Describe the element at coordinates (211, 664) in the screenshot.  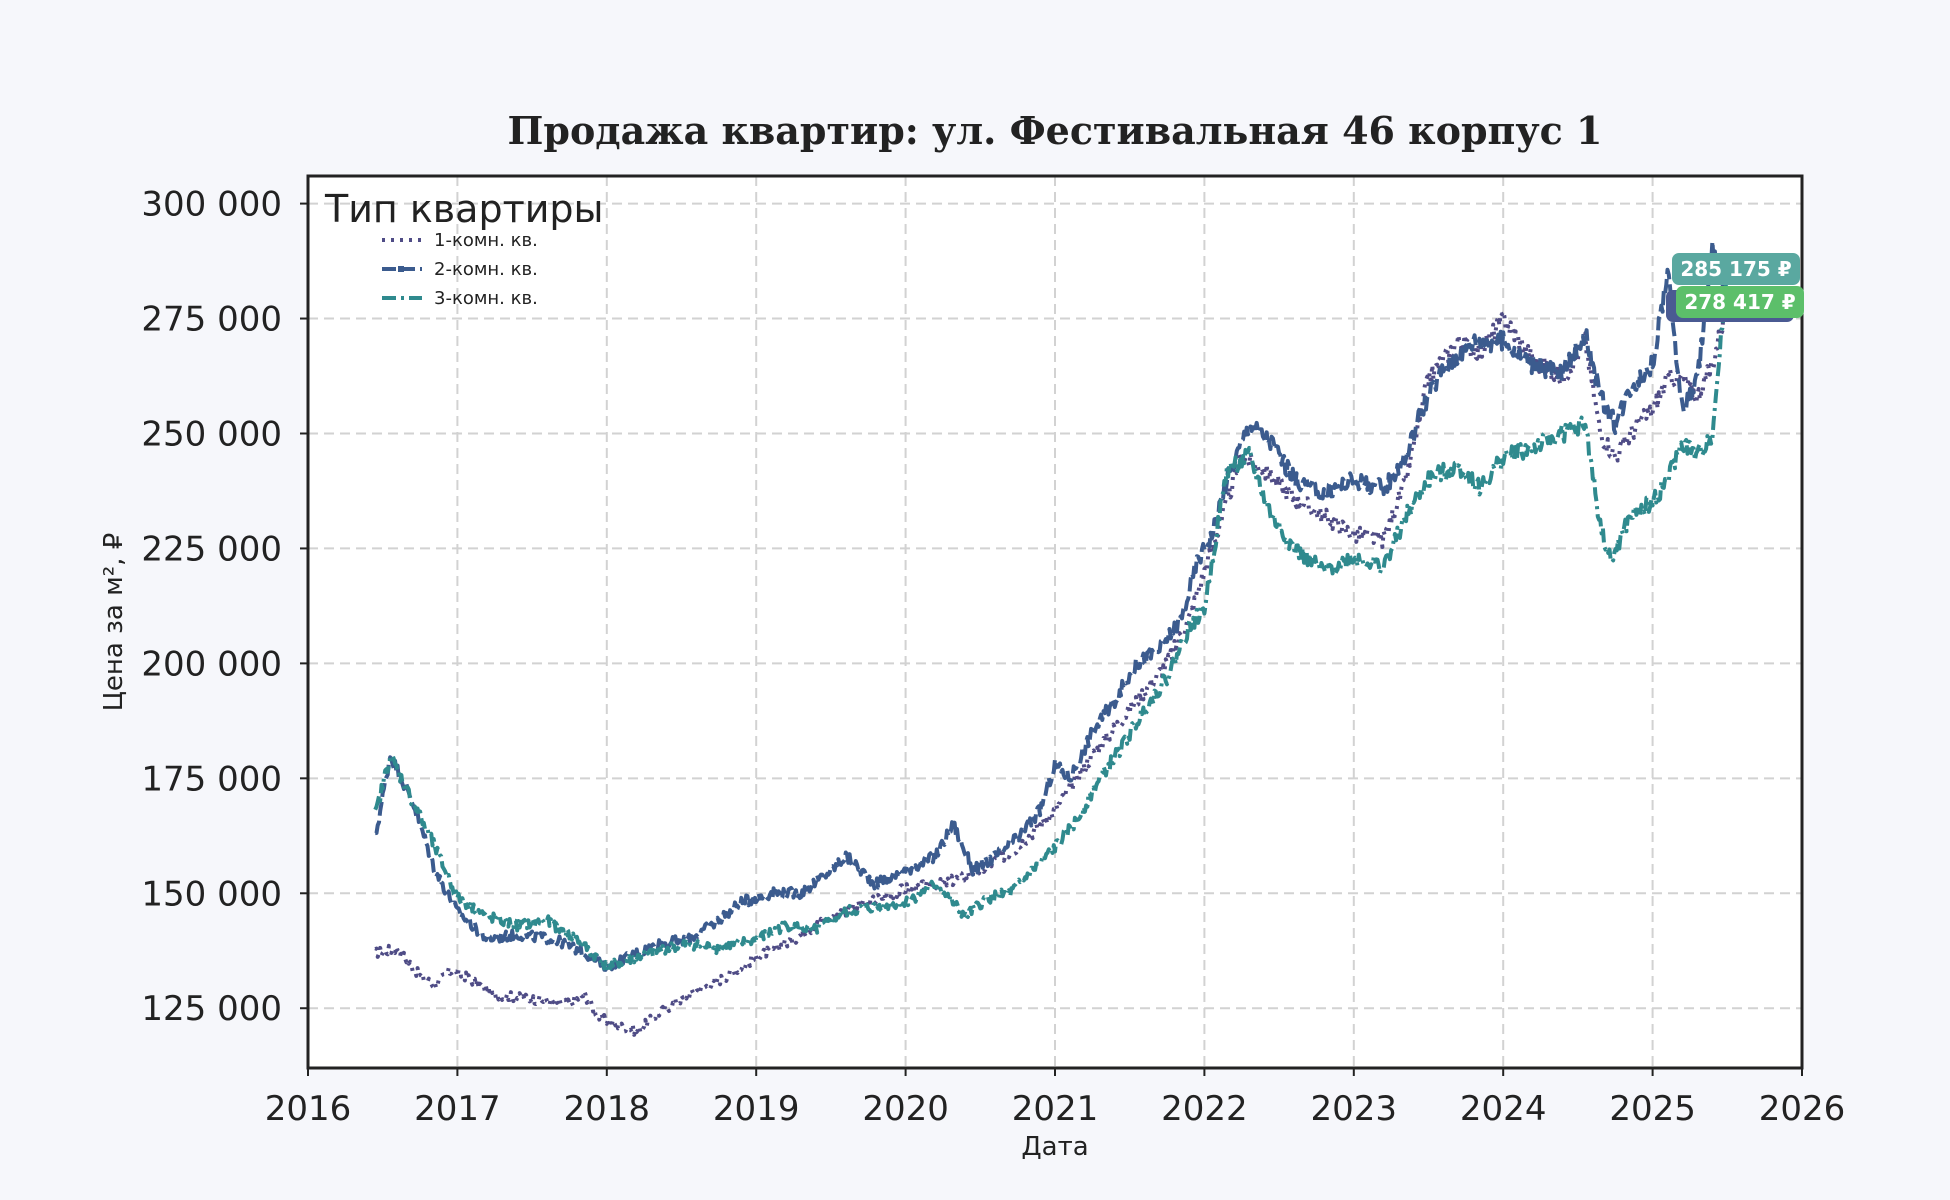
I see `y-tick-label: 200 000` at that location.